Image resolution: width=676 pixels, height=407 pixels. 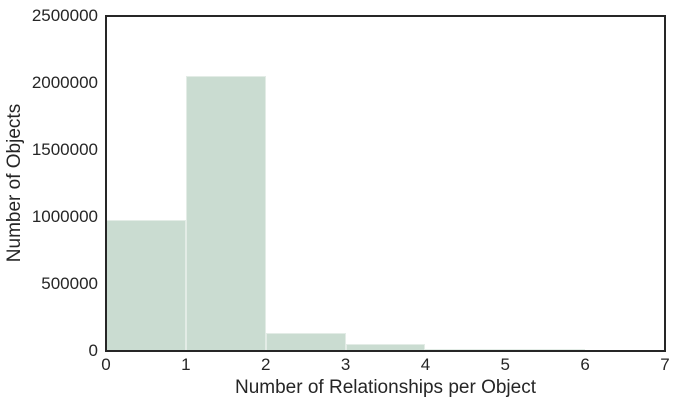 I want to click on y-tick-label: 1000000, so click(x=64, y=216).